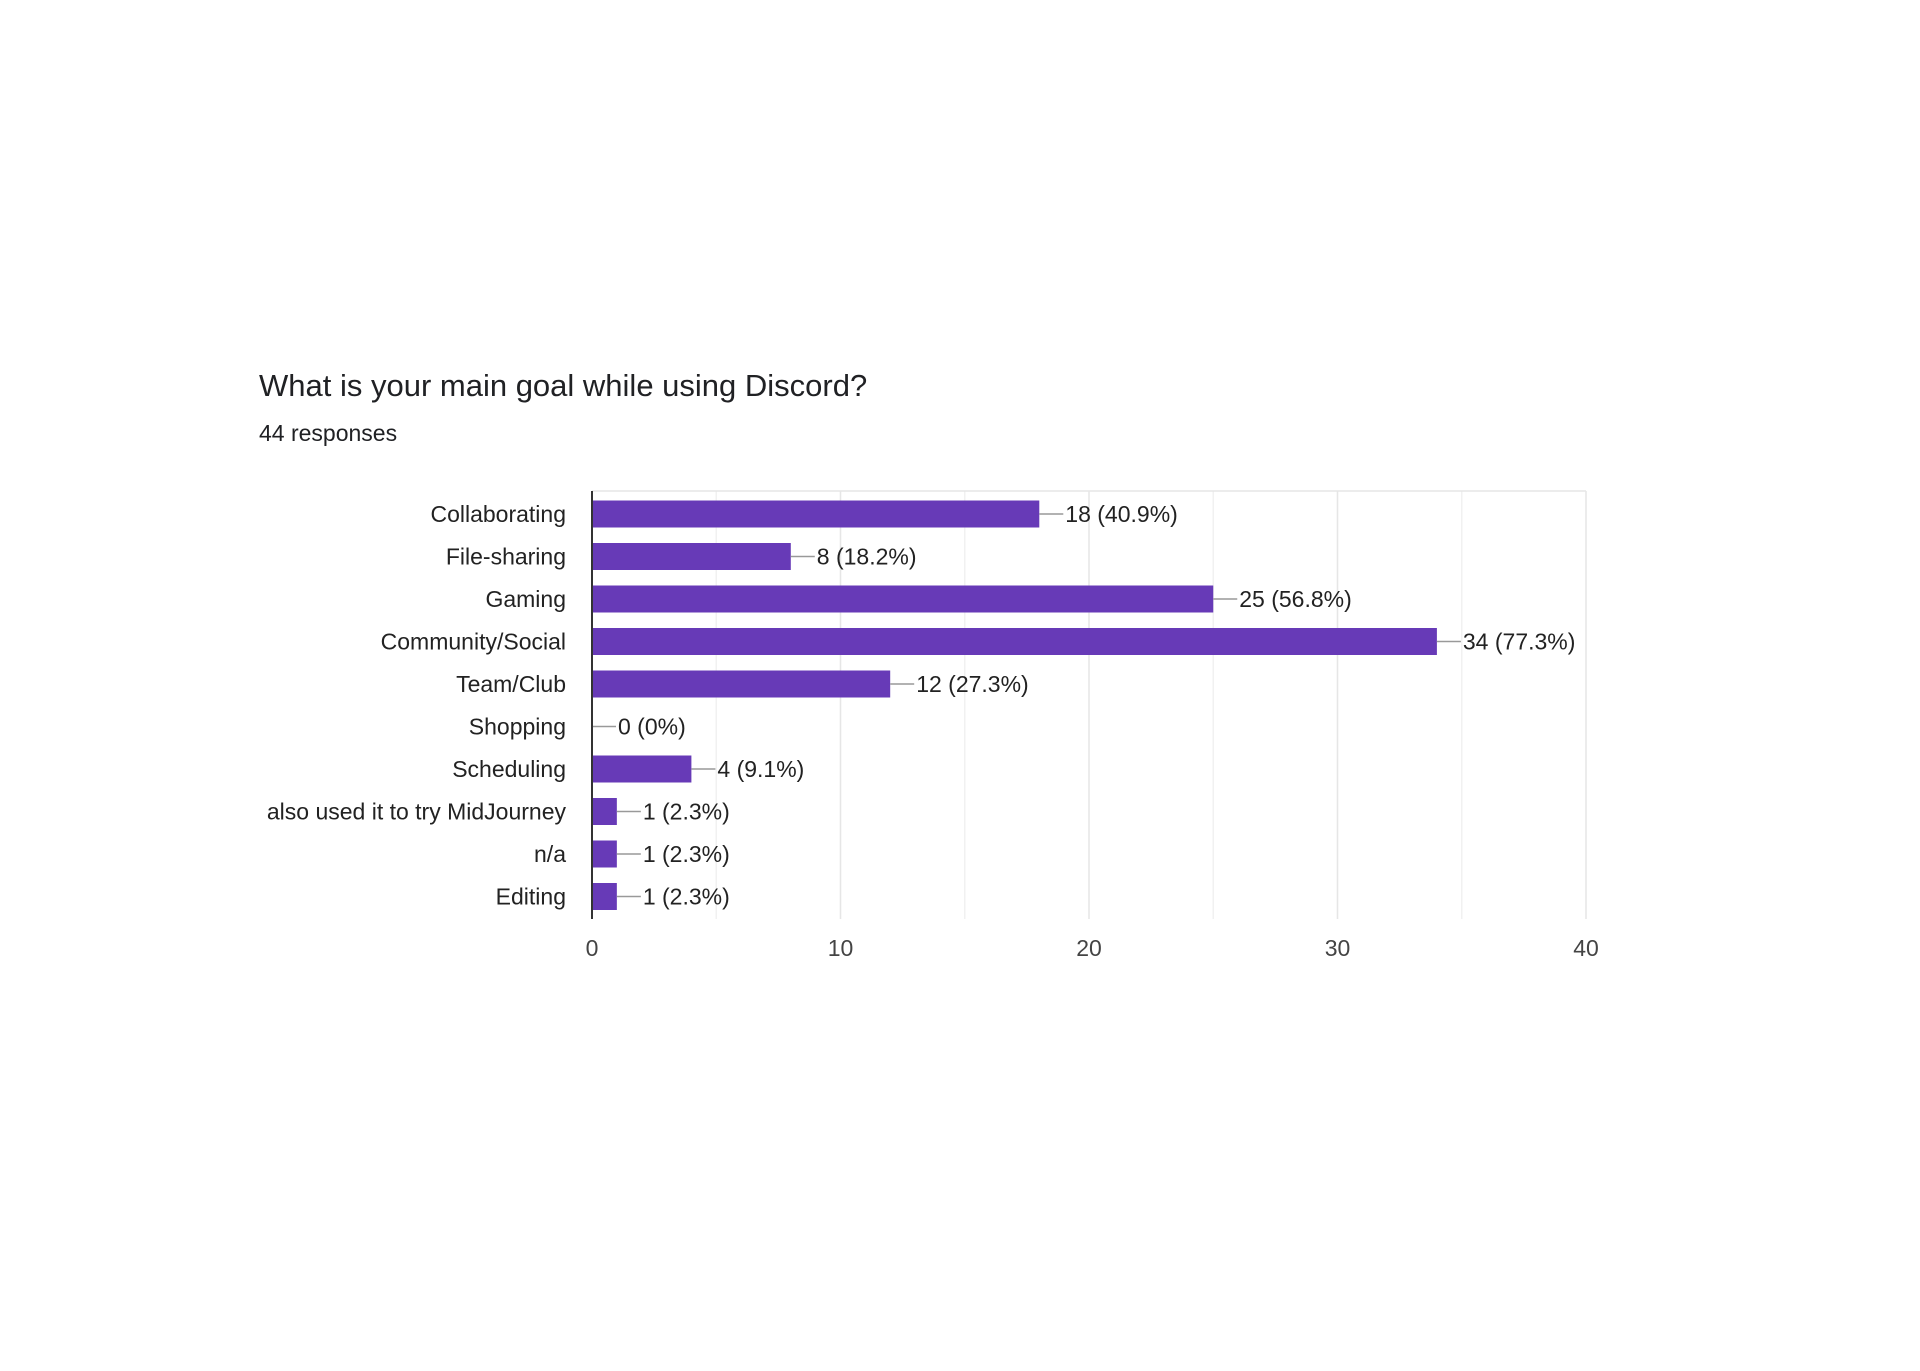 The width and height of the screenshot is (1920, 1371). Describe the element at coordinates (417, 812) in the screenshot. I see `category-label: also used it to try MidJourney` at that location.